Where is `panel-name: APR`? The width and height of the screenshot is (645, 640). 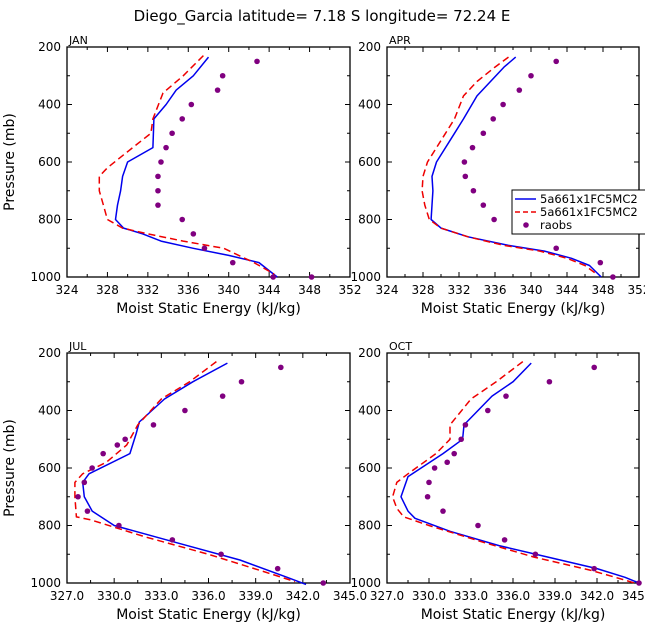 panel-name: APR is located at coordinates (400, 40).